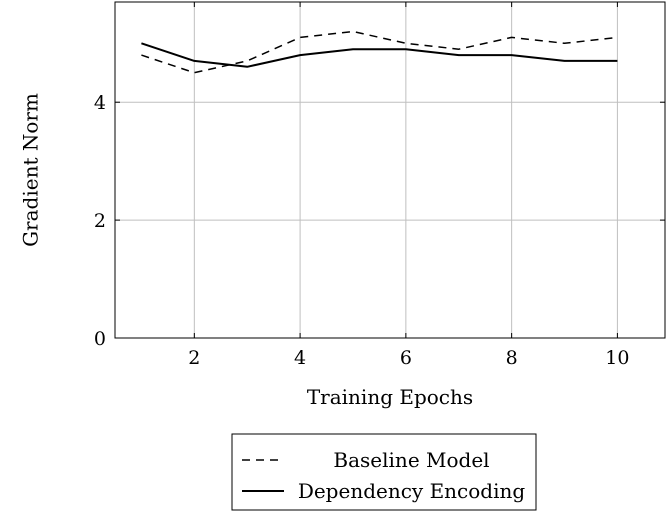  Describe the element at coordinates (406, 358) in the screenshot. I see `x-tick-label-6: 6` at that location.